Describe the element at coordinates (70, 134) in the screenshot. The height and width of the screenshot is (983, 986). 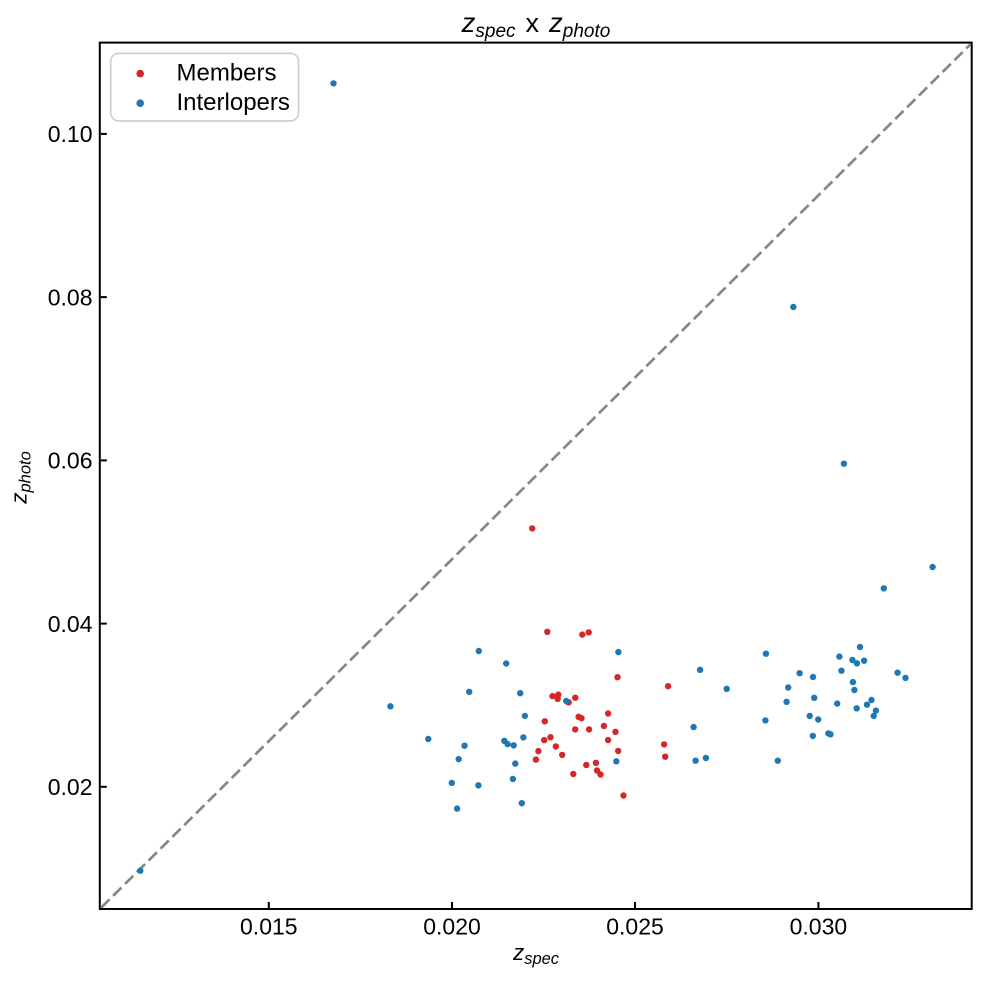
I see `svg-text: 0.10` at that location.